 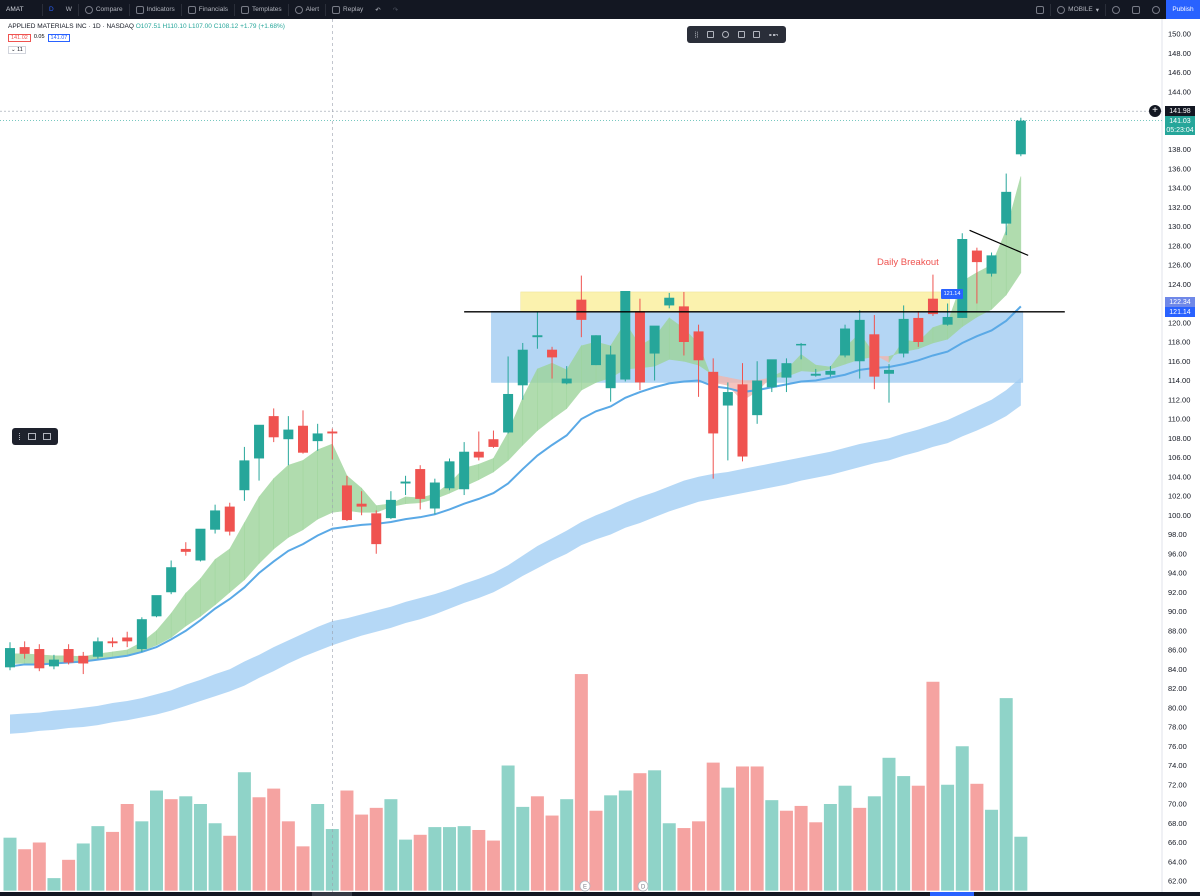 I want to click on publish-button: Publish, so click(x=1183, y=9).